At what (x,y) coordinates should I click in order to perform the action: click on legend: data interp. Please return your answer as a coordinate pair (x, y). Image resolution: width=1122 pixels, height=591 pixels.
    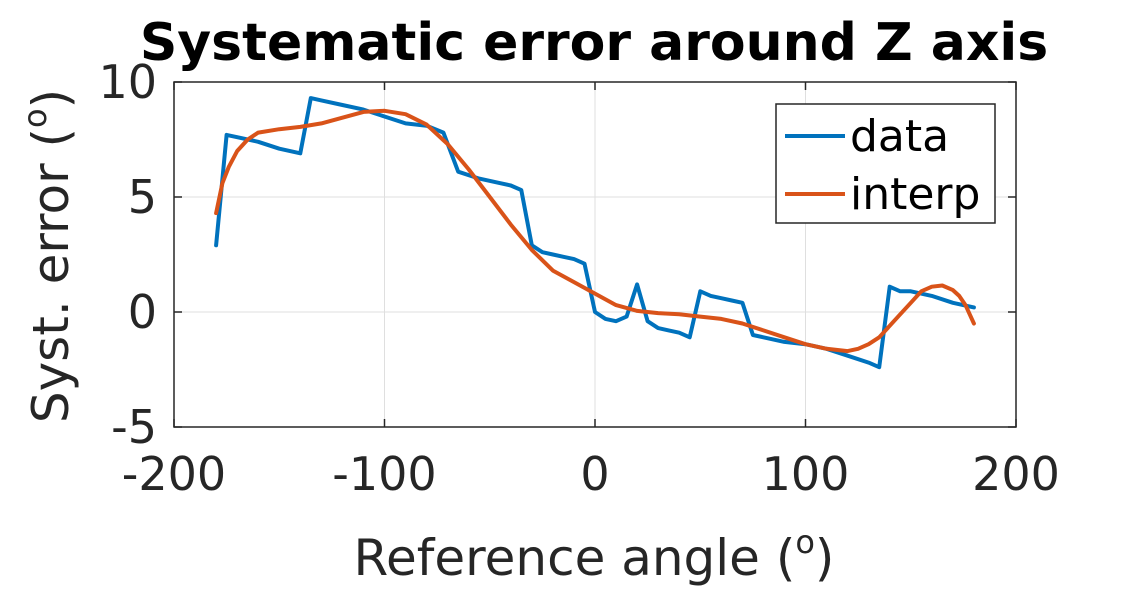
    Looking at the image, I should click on (885, 163).